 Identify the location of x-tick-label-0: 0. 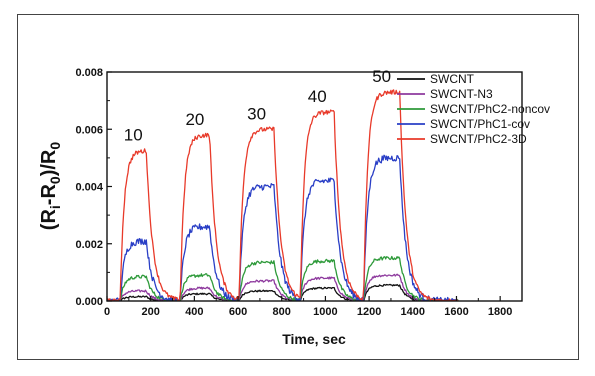
(107, 312).